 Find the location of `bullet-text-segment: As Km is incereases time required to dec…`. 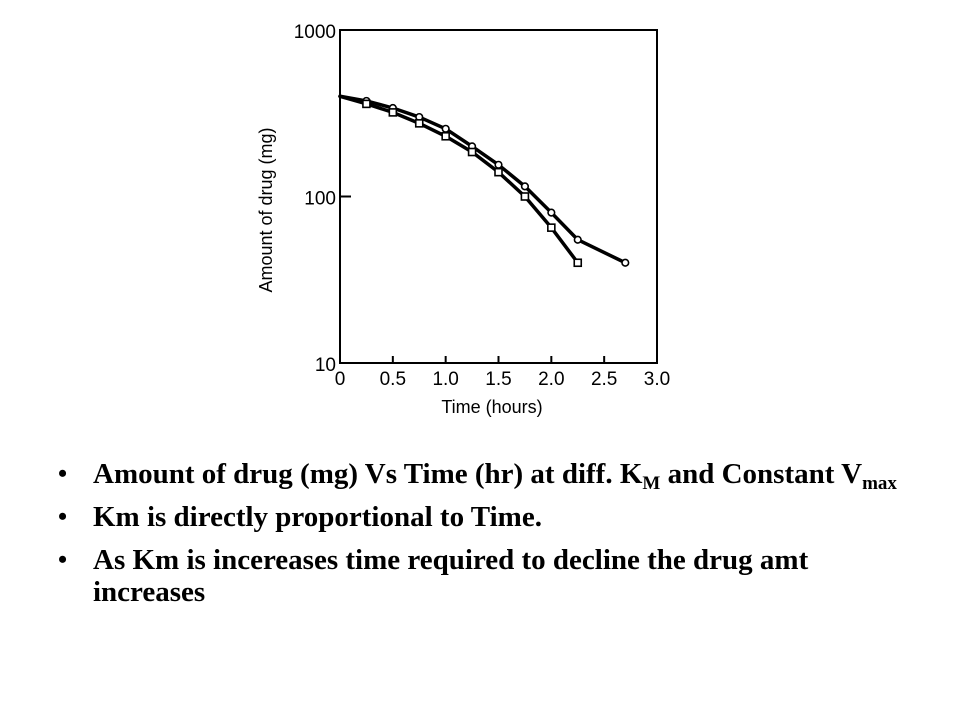

bullet-text-segment: As Km is incereases time required to dec… is located at coordinates (451, 576).